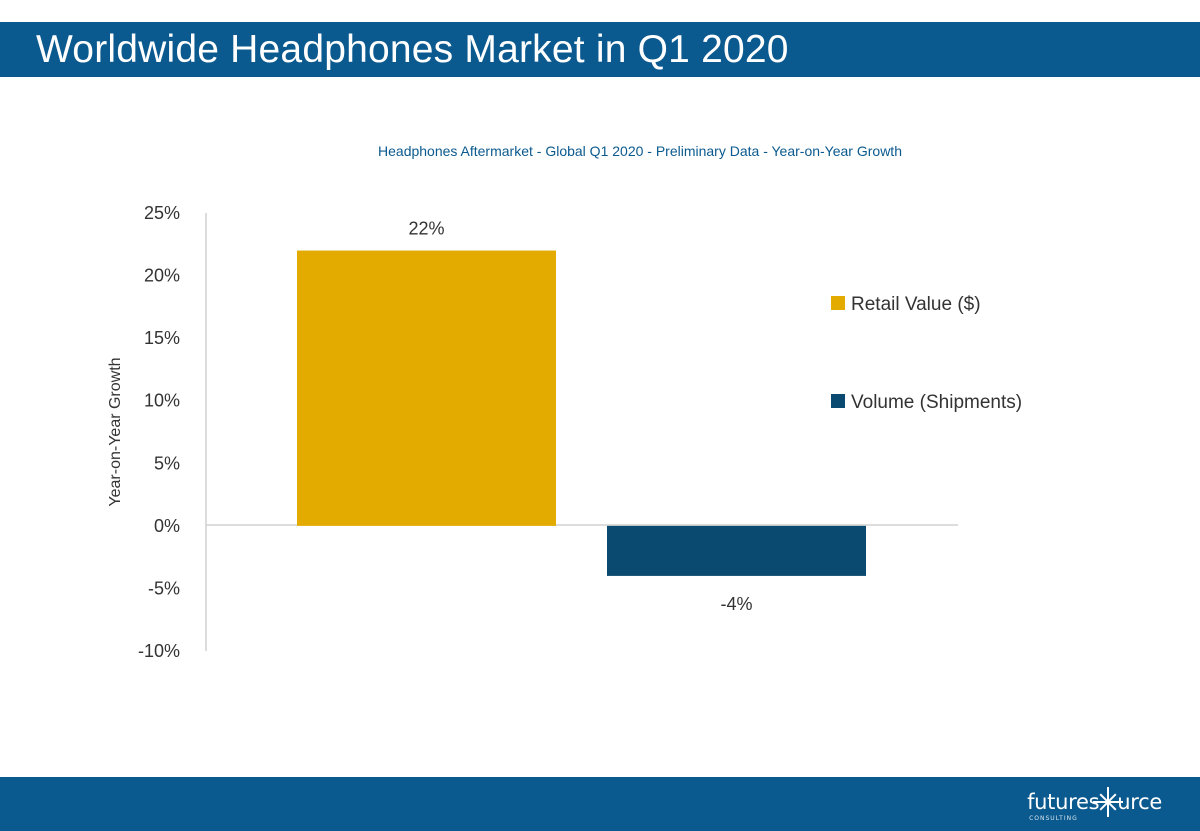 This screenshot has width=1200, height=831. What do you see at coordinates (426, 388) in the screenshot?
I see `bar-retail-value` at bounding box center [426, 388].